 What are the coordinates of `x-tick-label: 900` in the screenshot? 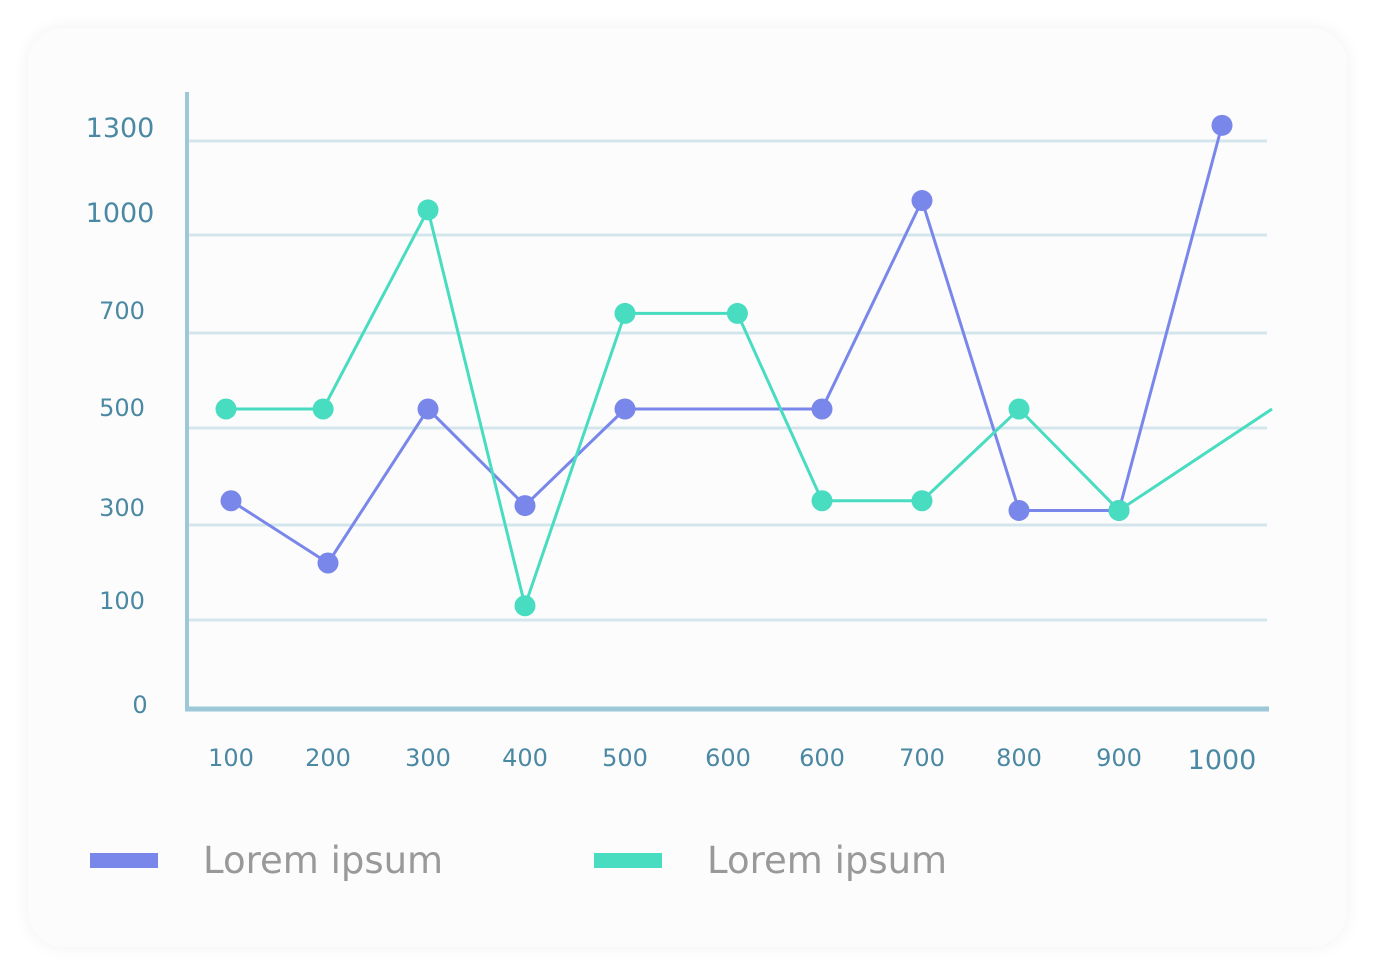 It's located at (1119, 758).